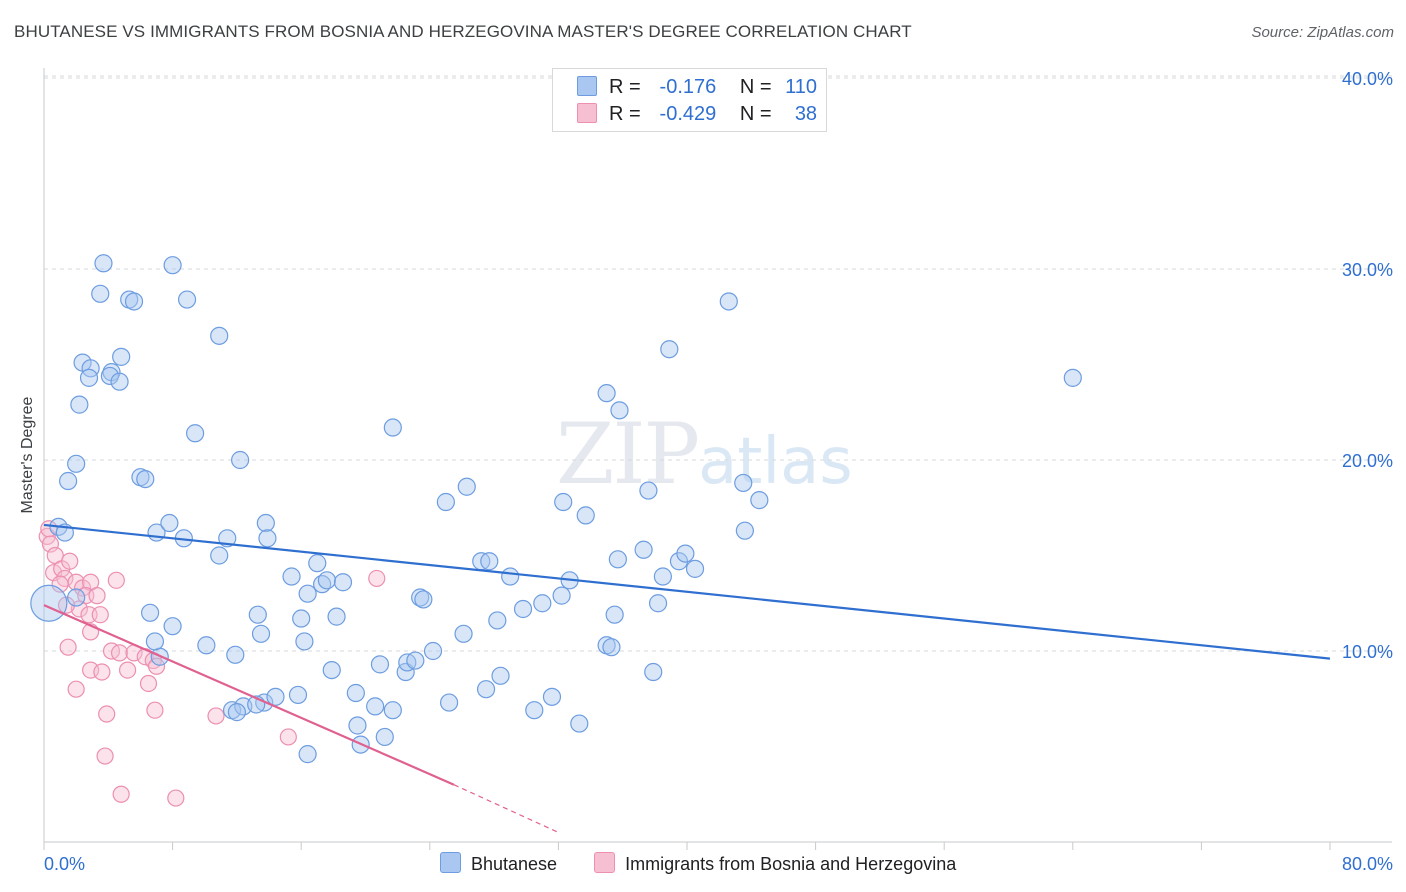 The height and width of the screenshot is (892, 1406). Describe the element at coordinates (775, 462) in the screenshot. I see `watermark-atlas: atlas` at that location.